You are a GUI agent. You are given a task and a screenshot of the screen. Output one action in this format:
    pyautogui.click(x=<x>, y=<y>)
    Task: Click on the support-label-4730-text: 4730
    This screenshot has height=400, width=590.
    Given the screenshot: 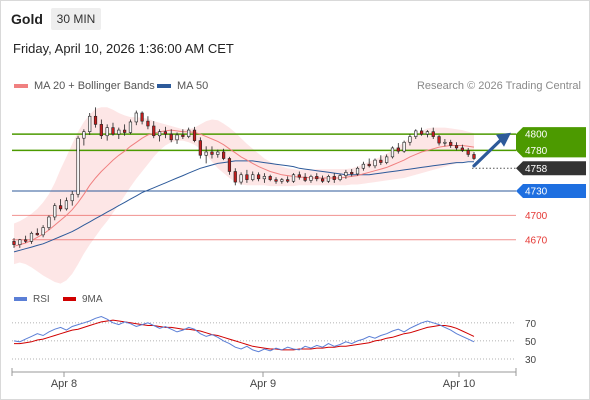 What is the action you would take?
    pyautogui.click(x=536, y=192)
    